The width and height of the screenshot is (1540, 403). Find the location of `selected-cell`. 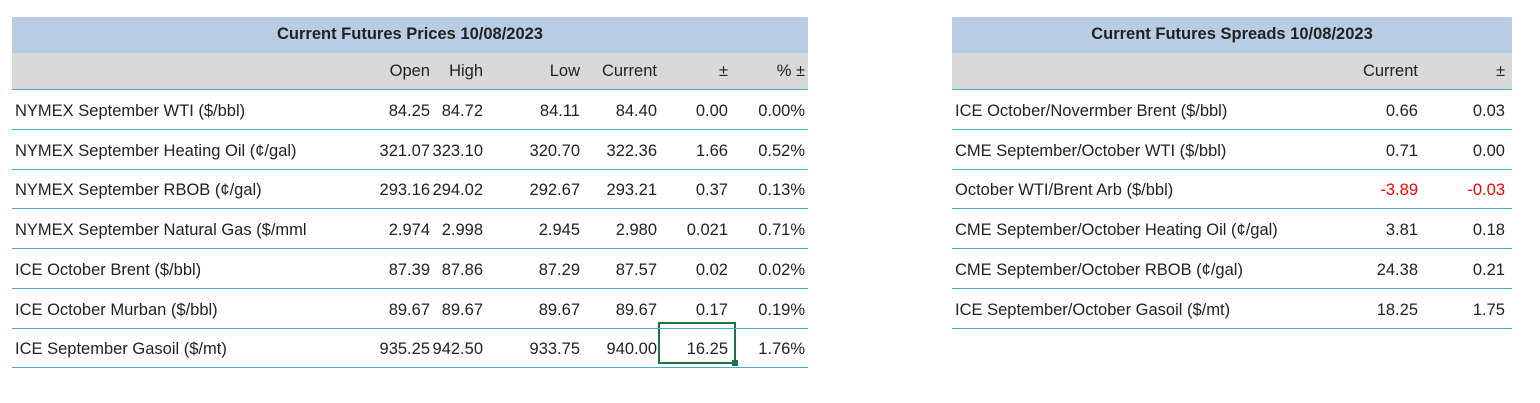

selected-cell is located at coordinates (698, 344).